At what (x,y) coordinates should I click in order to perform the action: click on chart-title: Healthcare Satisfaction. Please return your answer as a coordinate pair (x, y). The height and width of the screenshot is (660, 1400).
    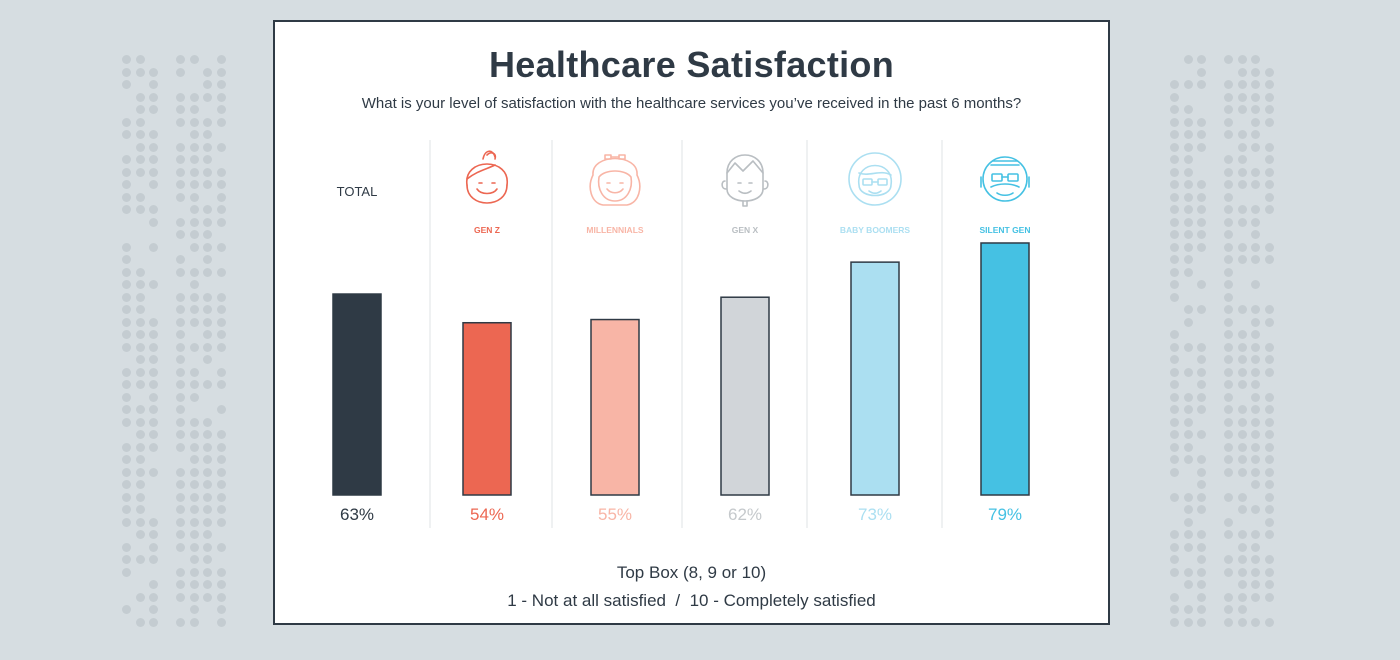
    Looking at the image, I should click on (691, 64).